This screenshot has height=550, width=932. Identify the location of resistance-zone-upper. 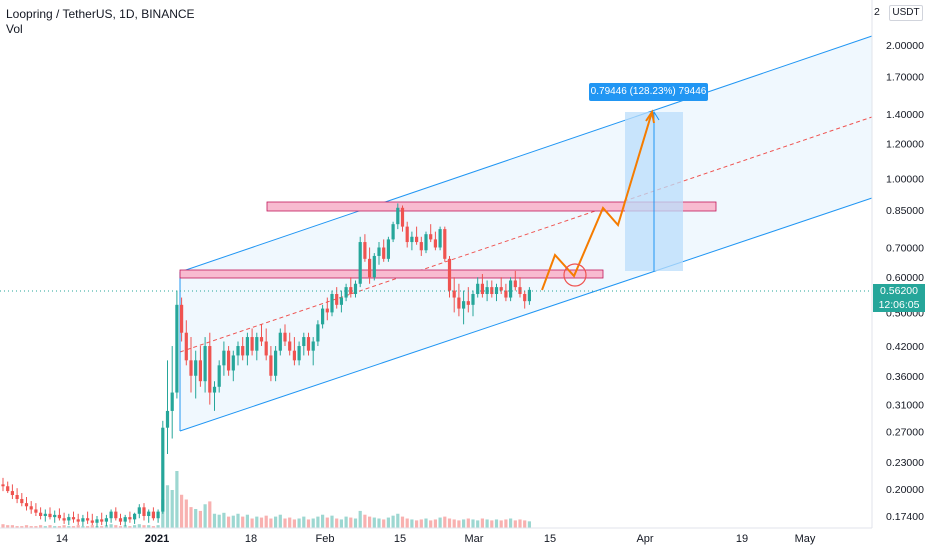
(491, 206).